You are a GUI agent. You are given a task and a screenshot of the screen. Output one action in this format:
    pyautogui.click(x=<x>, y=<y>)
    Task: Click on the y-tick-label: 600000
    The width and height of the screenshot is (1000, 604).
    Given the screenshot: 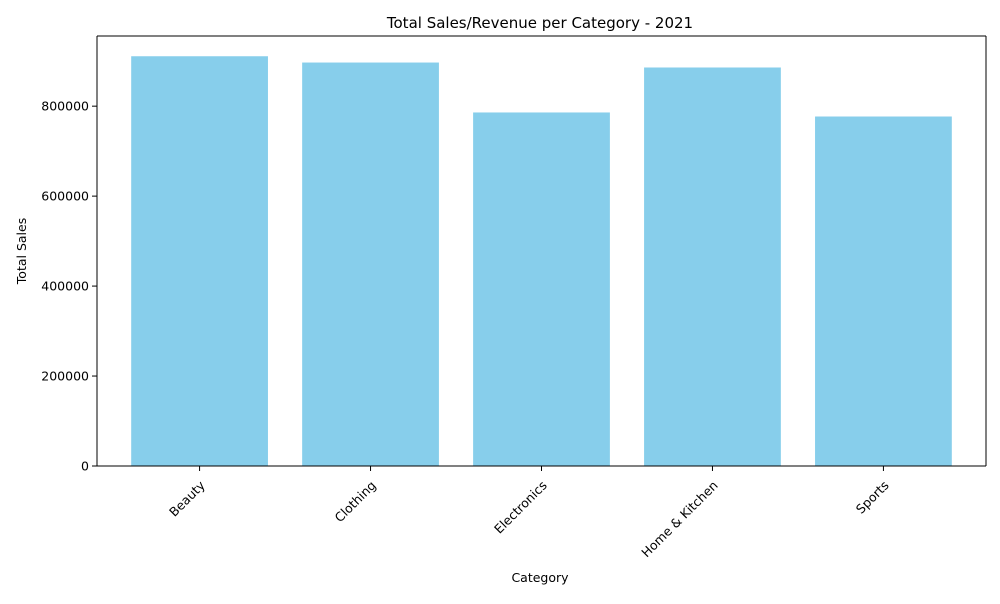 What is the action you would take?
    pyautogui.click(x=65, y=196)
    